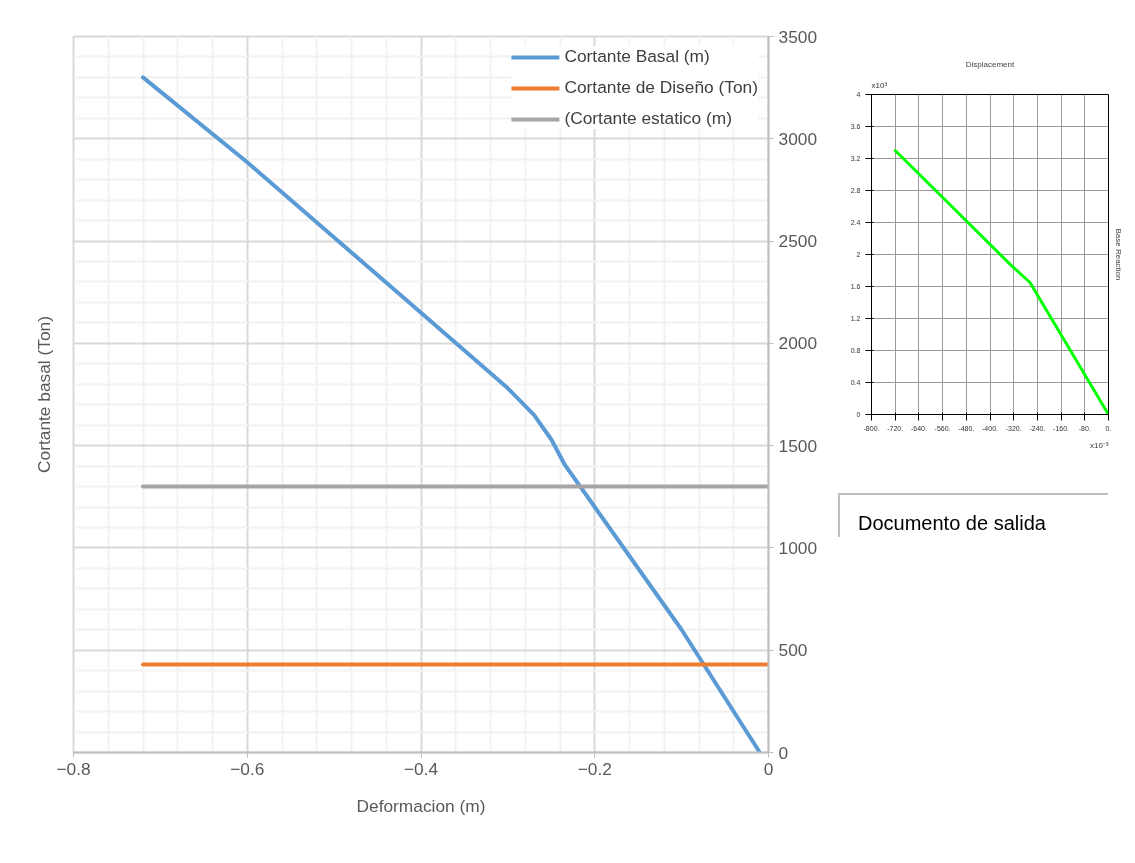 This screenshot has height=863, width=1135. I want to click on y-axis-title: Cortante basal (Ton), so click(43, 394).